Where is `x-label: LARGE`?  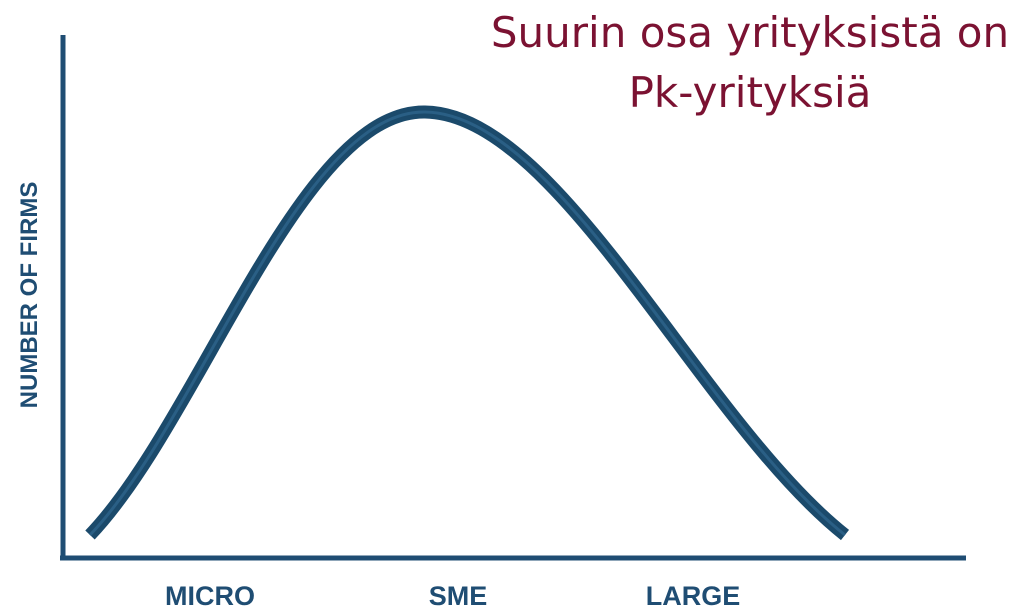 x-label: LARGE is located at coordinates (693, 595).